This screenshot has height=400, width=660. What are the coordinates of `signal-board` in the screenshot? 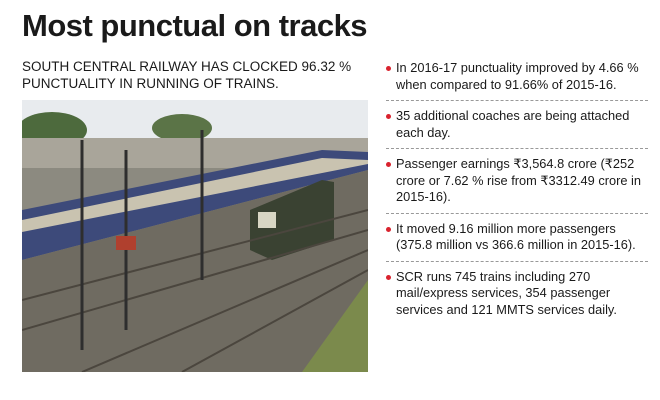 It's located at (126, 243).